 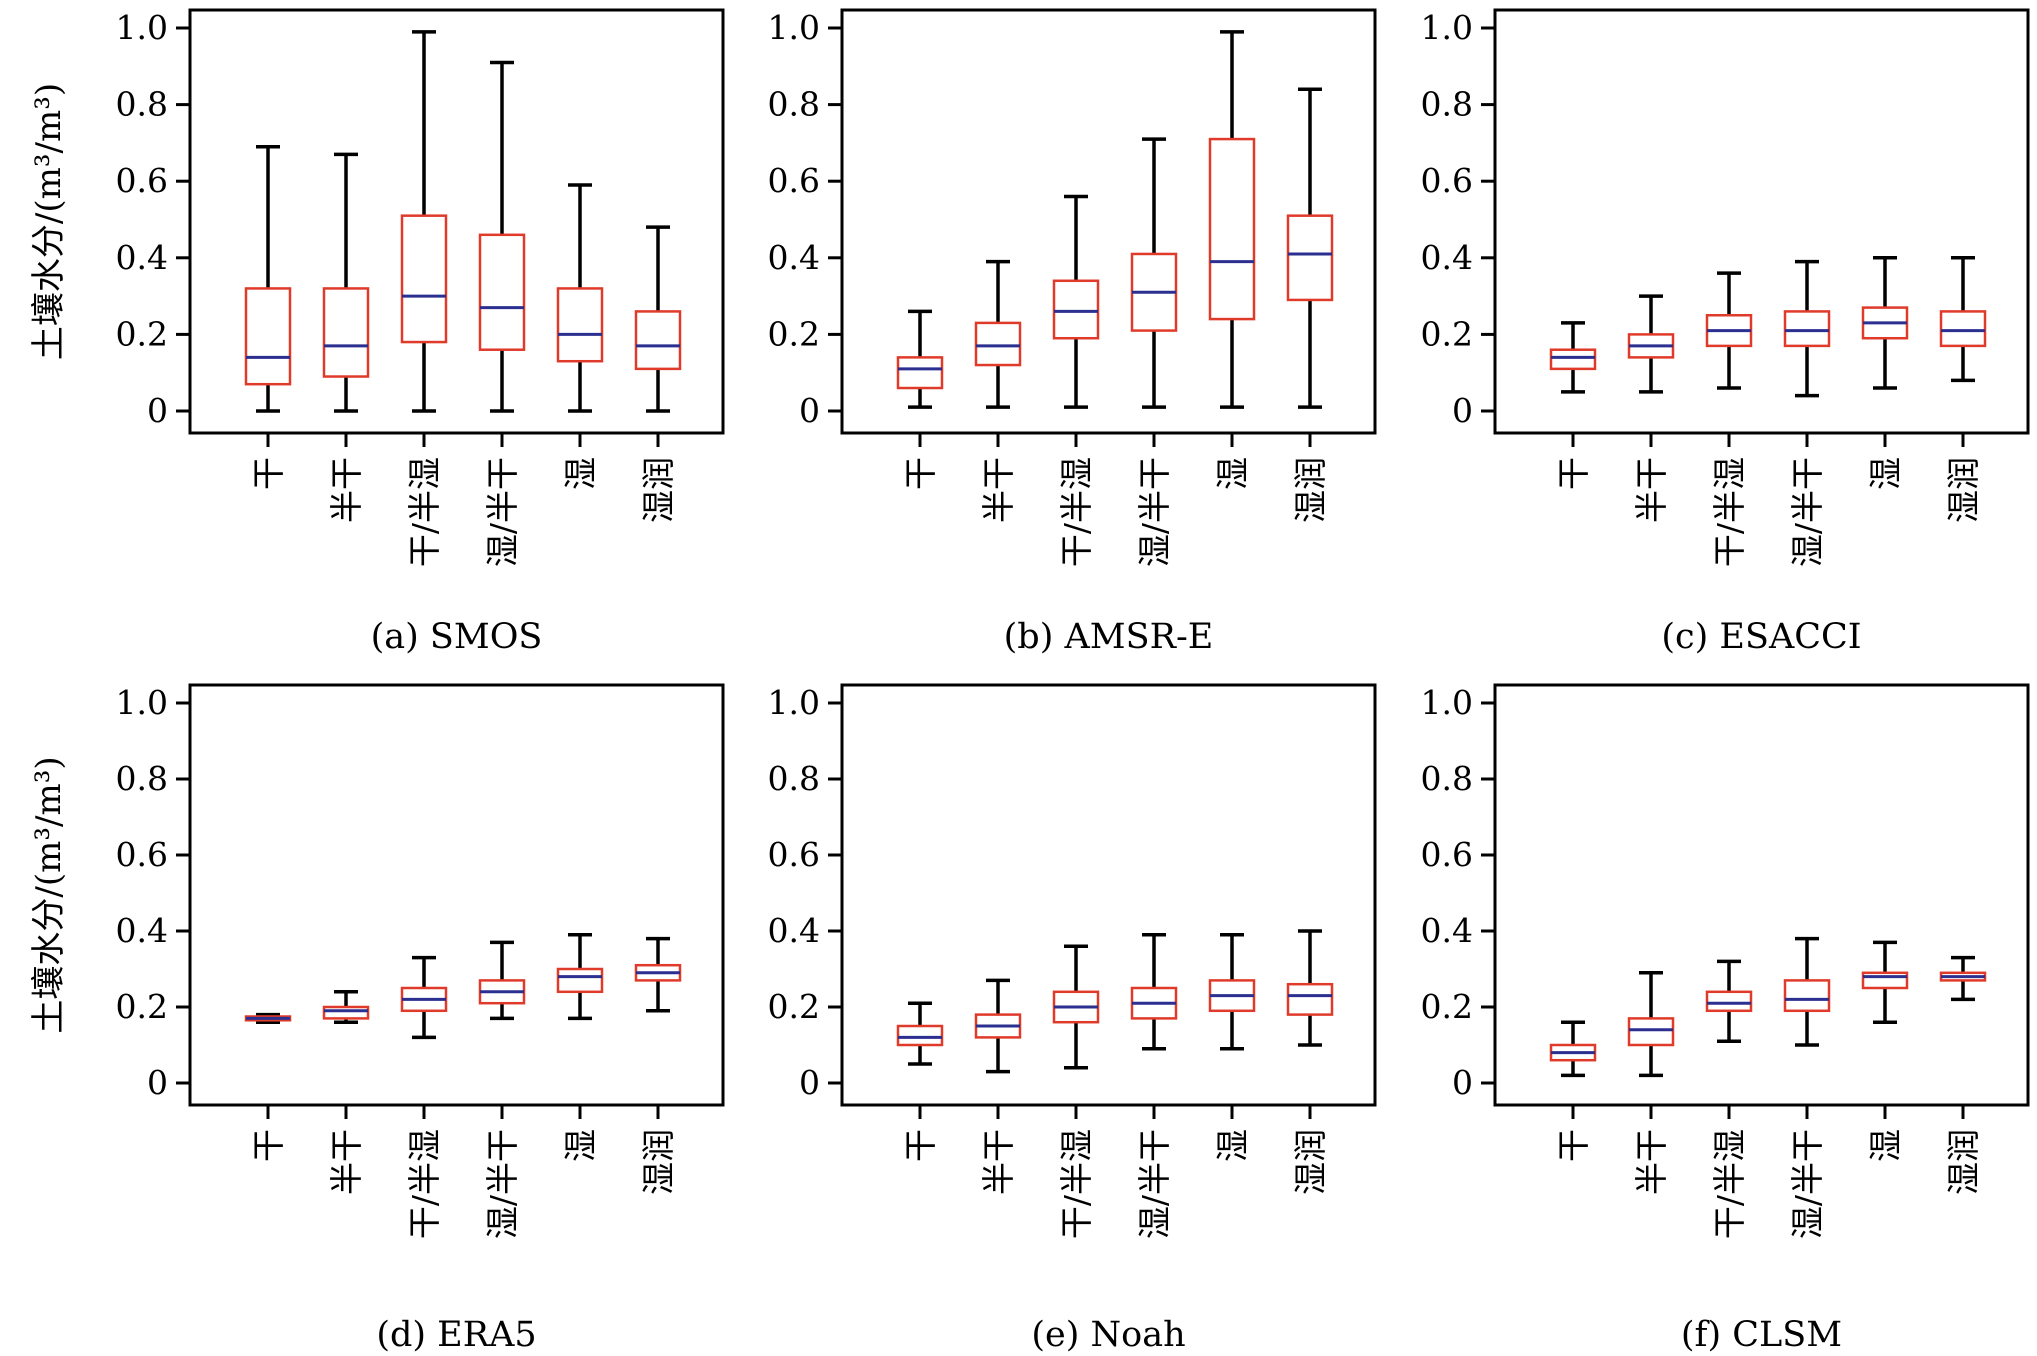 What do you see at coordinates (457, 637) in the screenshot?
I see `panel-title: (a) SMOS` at bounding box center [457, 637].